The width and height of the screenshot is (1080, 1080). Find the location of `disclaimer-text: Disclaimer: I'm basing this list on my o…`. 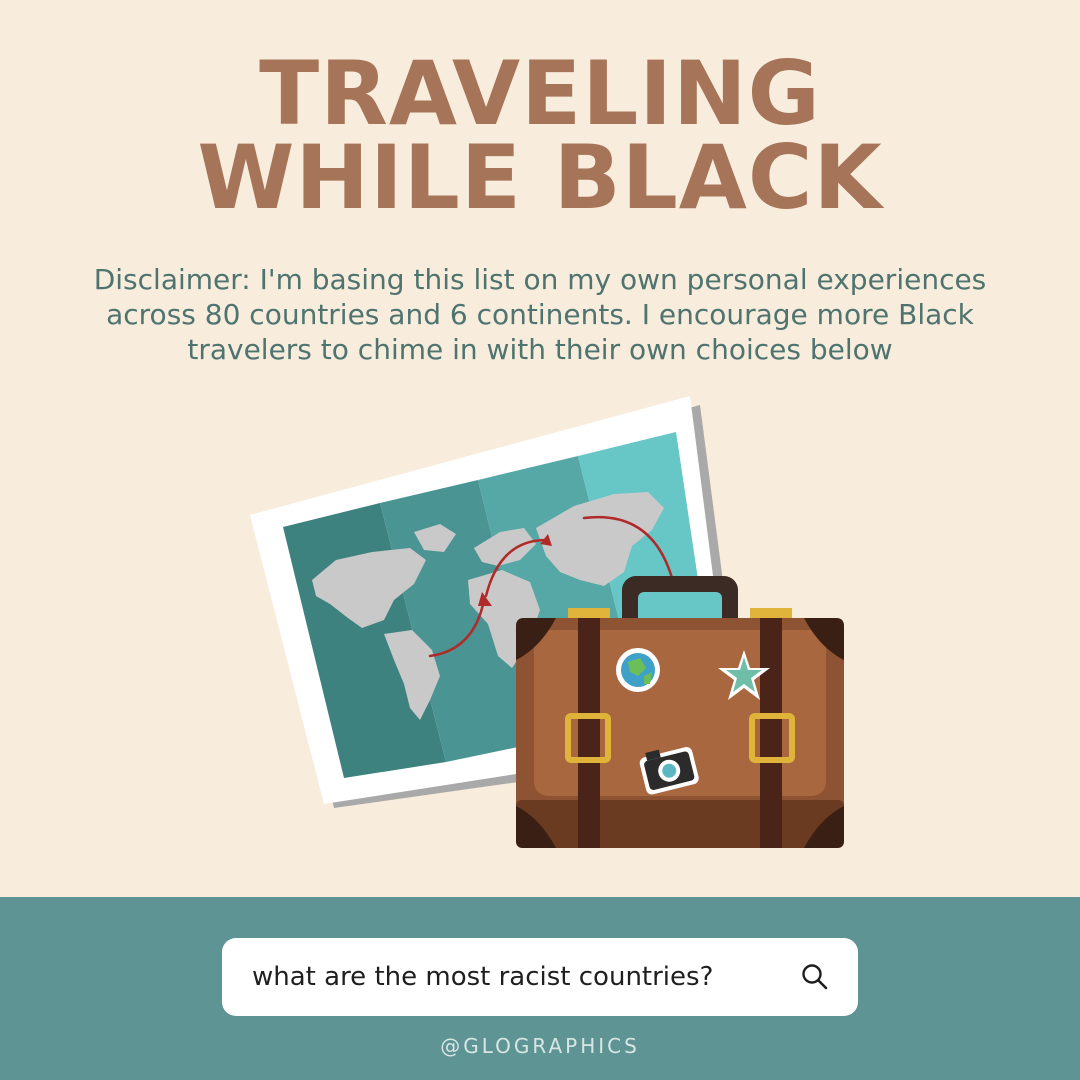

disclaimer-text: Disclaimer: I'm basing this list on my o… is located at coordinates (540, 314).